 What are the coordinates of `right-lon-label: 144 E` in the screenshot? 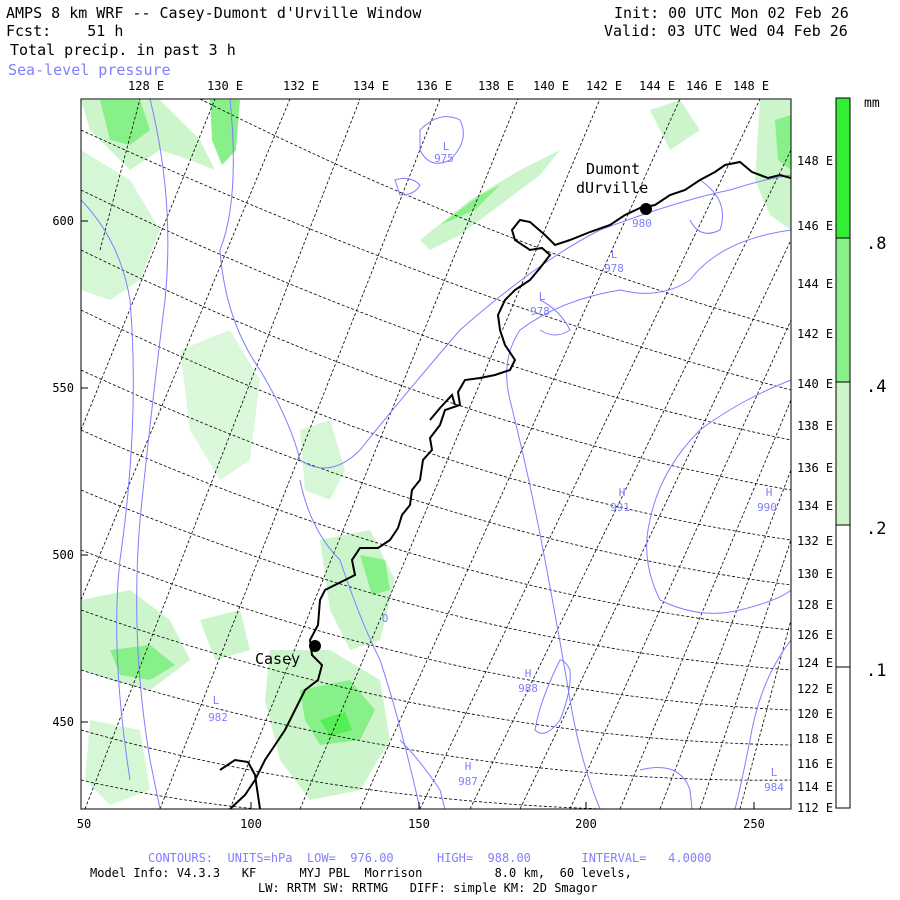 It's located at (815, 284).